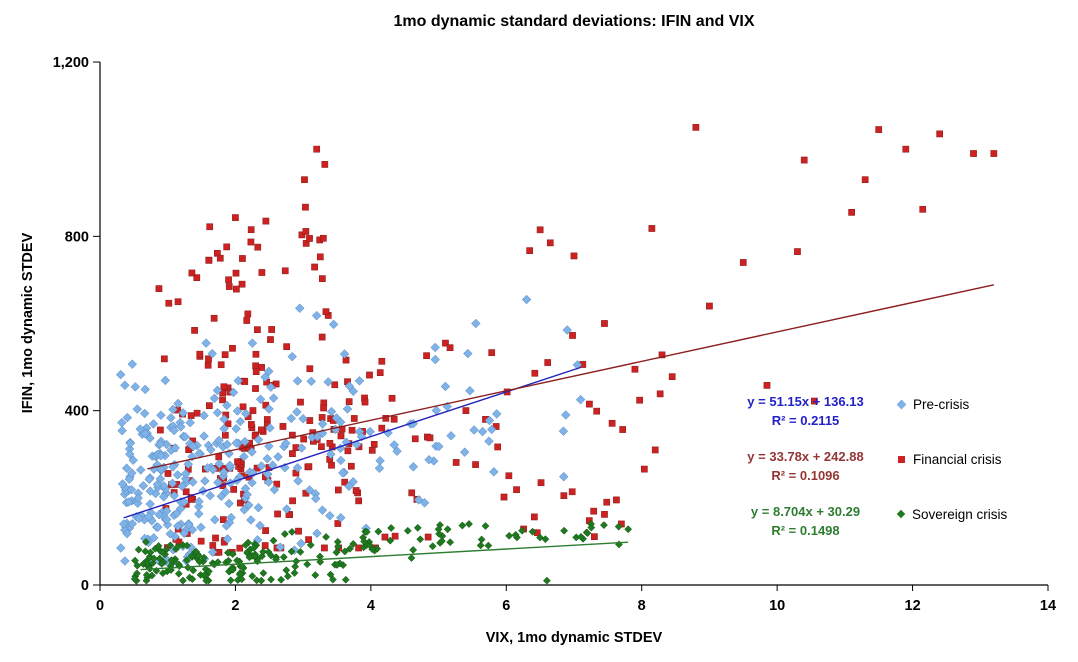  What do you see at coordinates (574, 638) in the screenshot?
I see `x-axis-label: VIX, 1mo dynamic STDEV` at bounding box center [574, 638].